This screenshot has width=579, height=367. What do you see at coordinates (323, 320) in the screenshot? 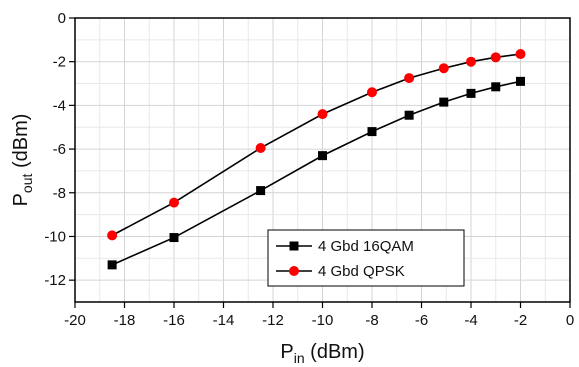
I see `x-tick-label: -10` at bounding box center [323, 320].